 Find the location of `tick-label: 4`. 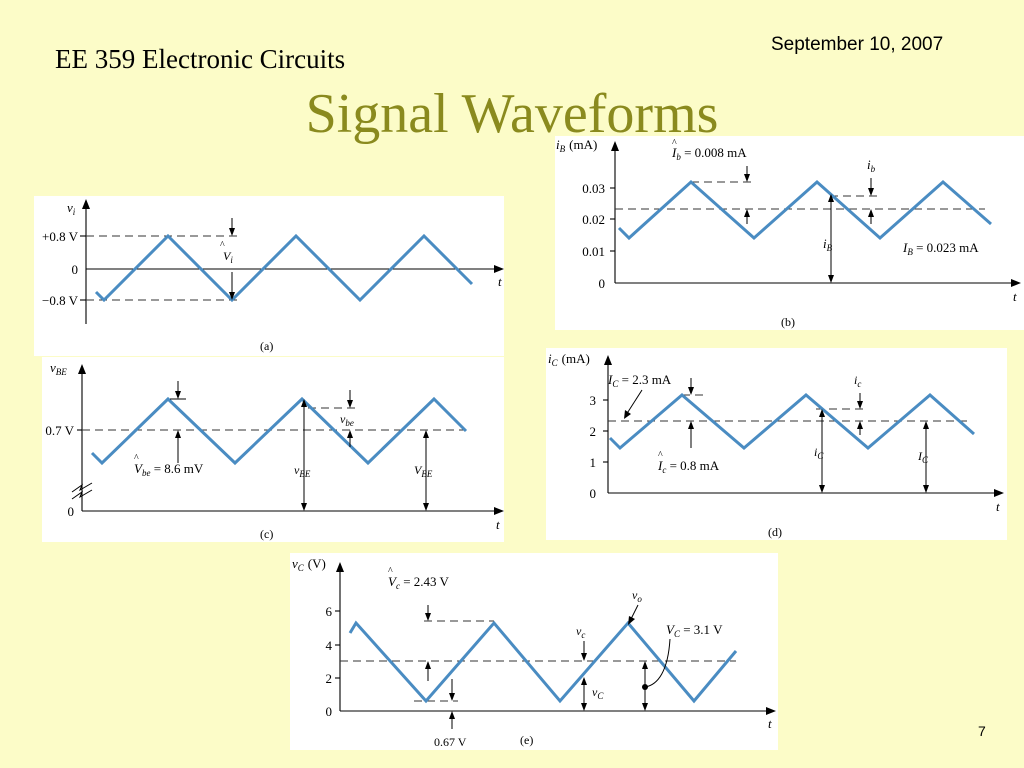

tick-label: 4 is located at coordinates (329, 645).